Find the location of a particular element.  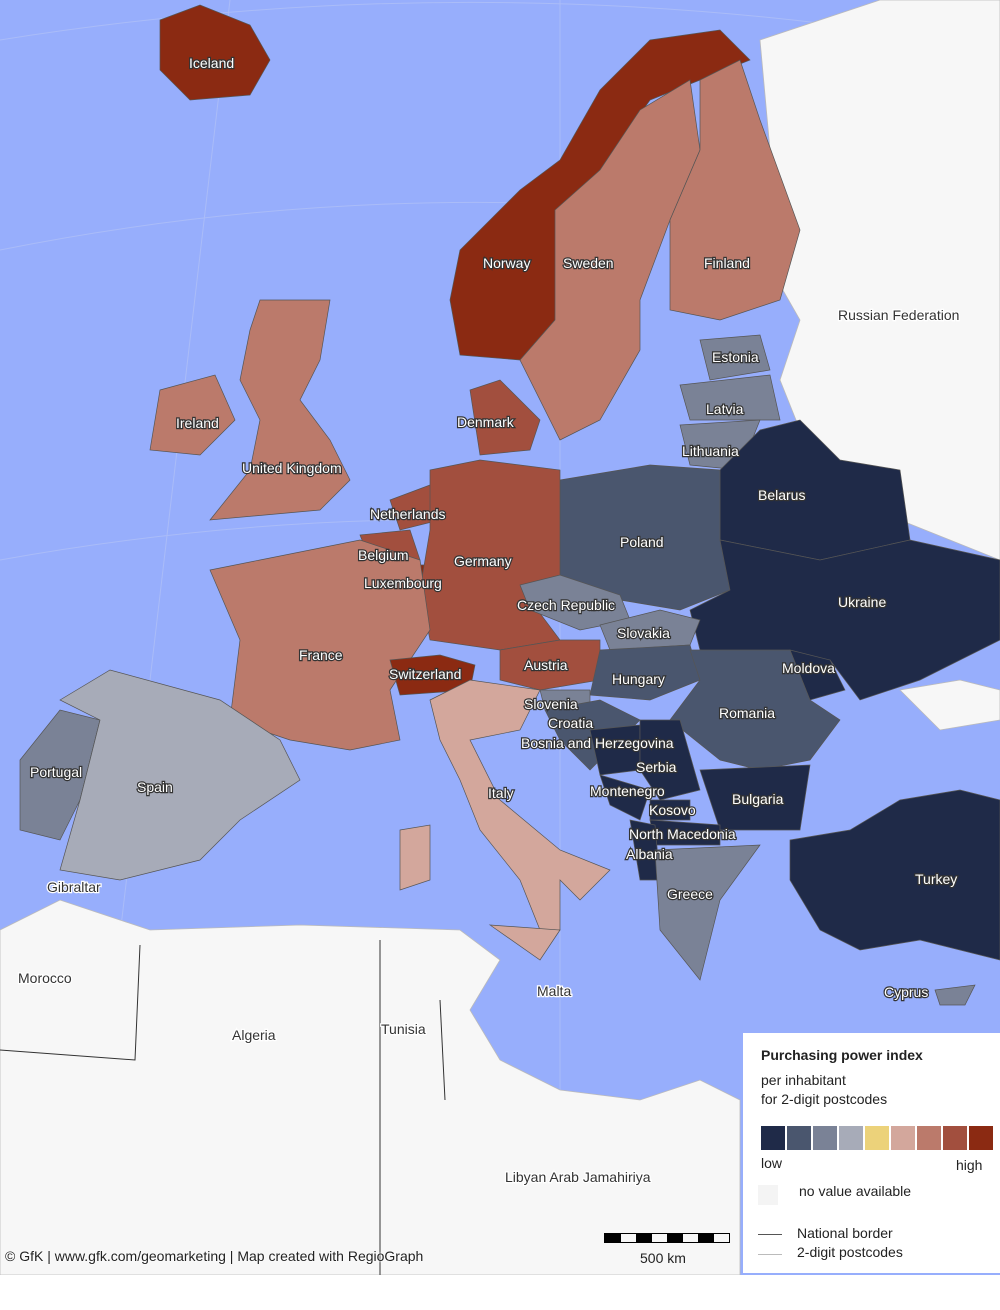

country-estonia is located at coordinates (735, 357).